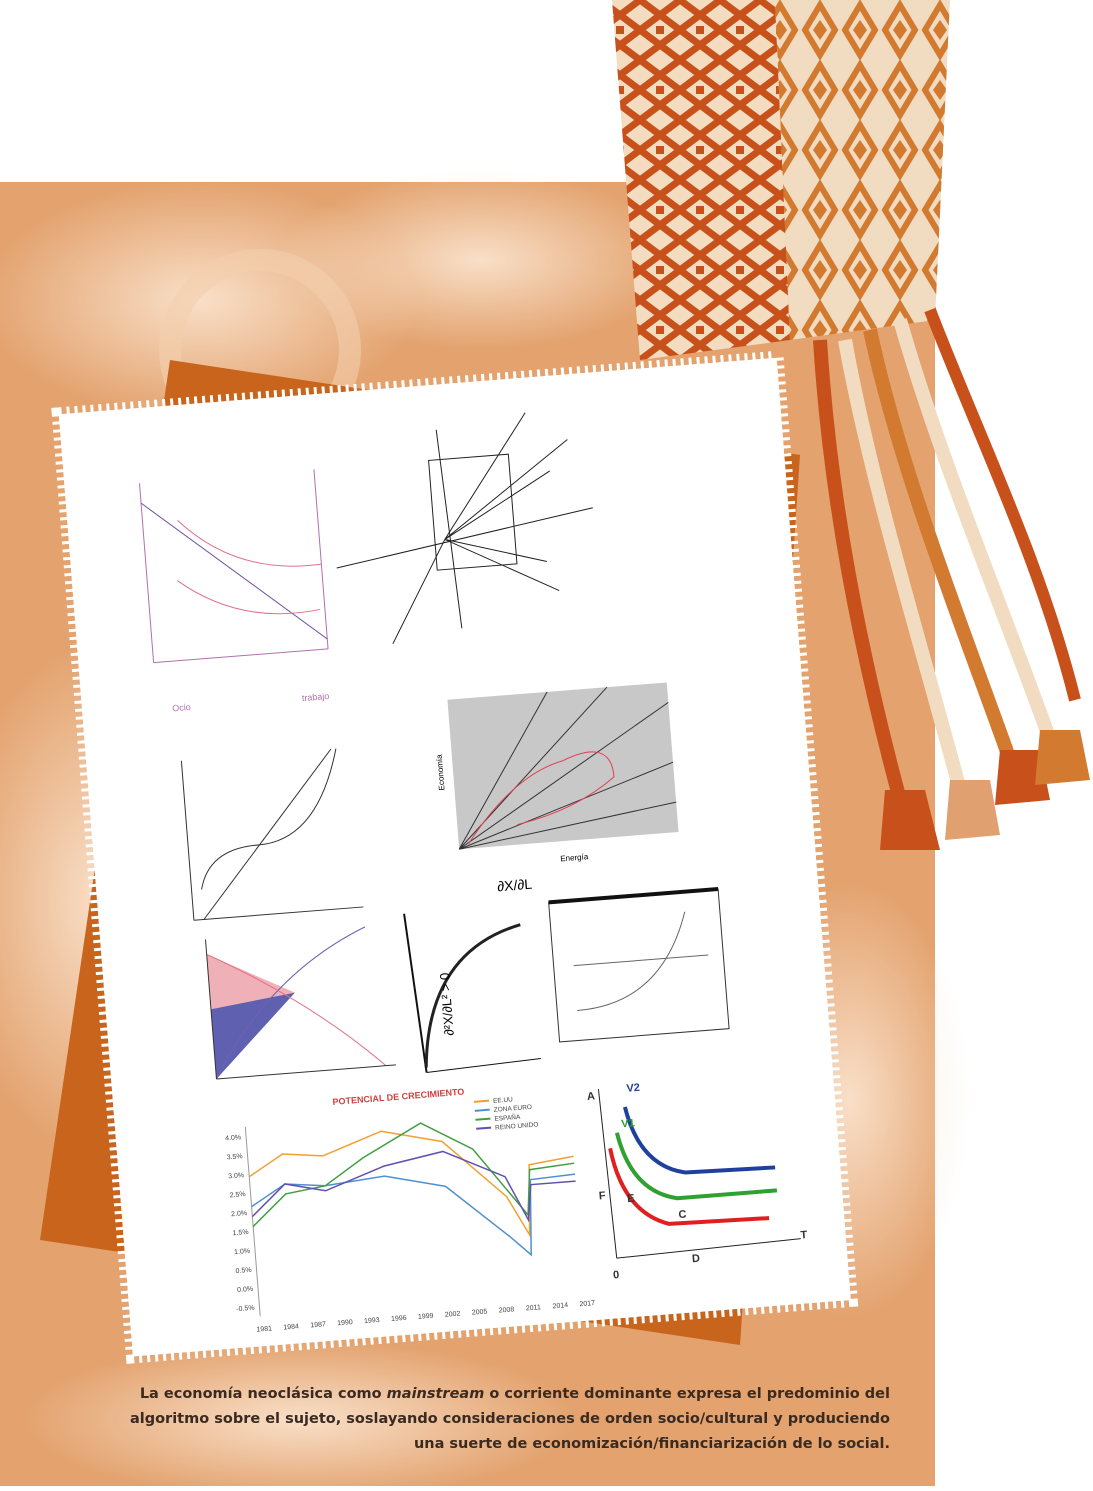 This screenshot has height=1491, width=1093. I want to click on y-tick-label: 1.5%, so click(240, 1233).